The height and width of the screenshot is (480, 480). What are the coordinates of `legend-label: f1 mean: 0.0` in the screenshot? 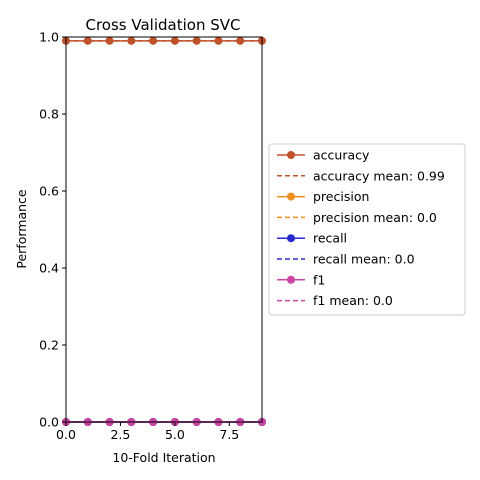 It's located at (353, 300).